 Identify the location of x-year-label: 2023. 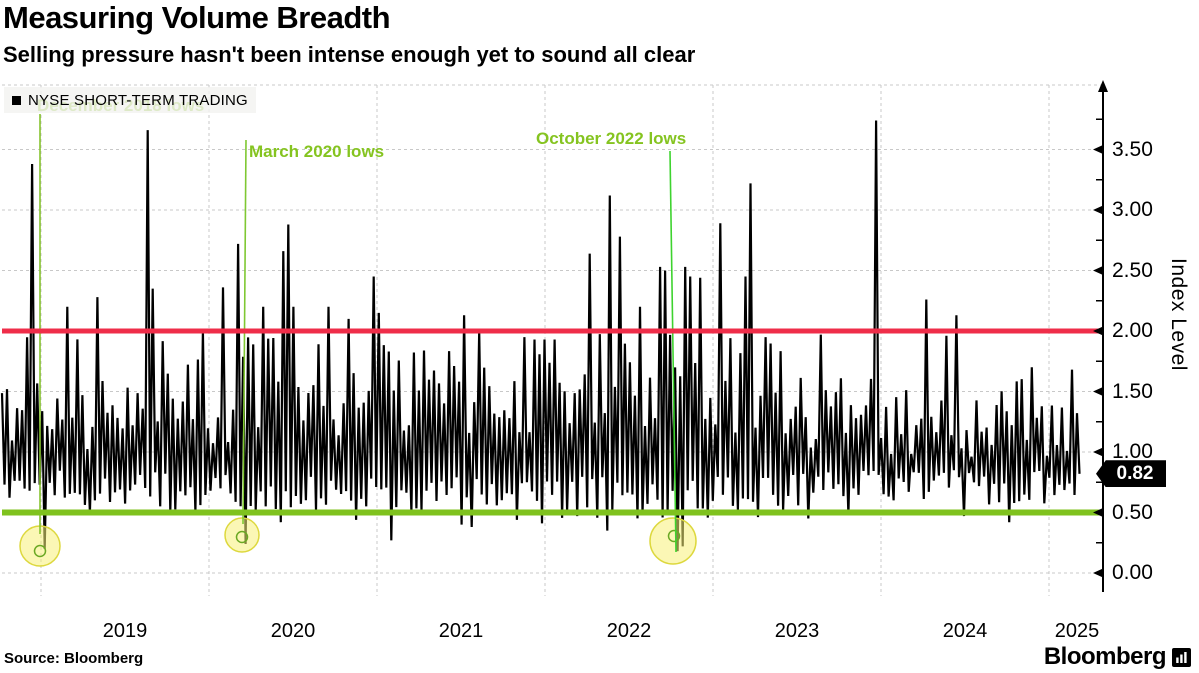
(797, 631).